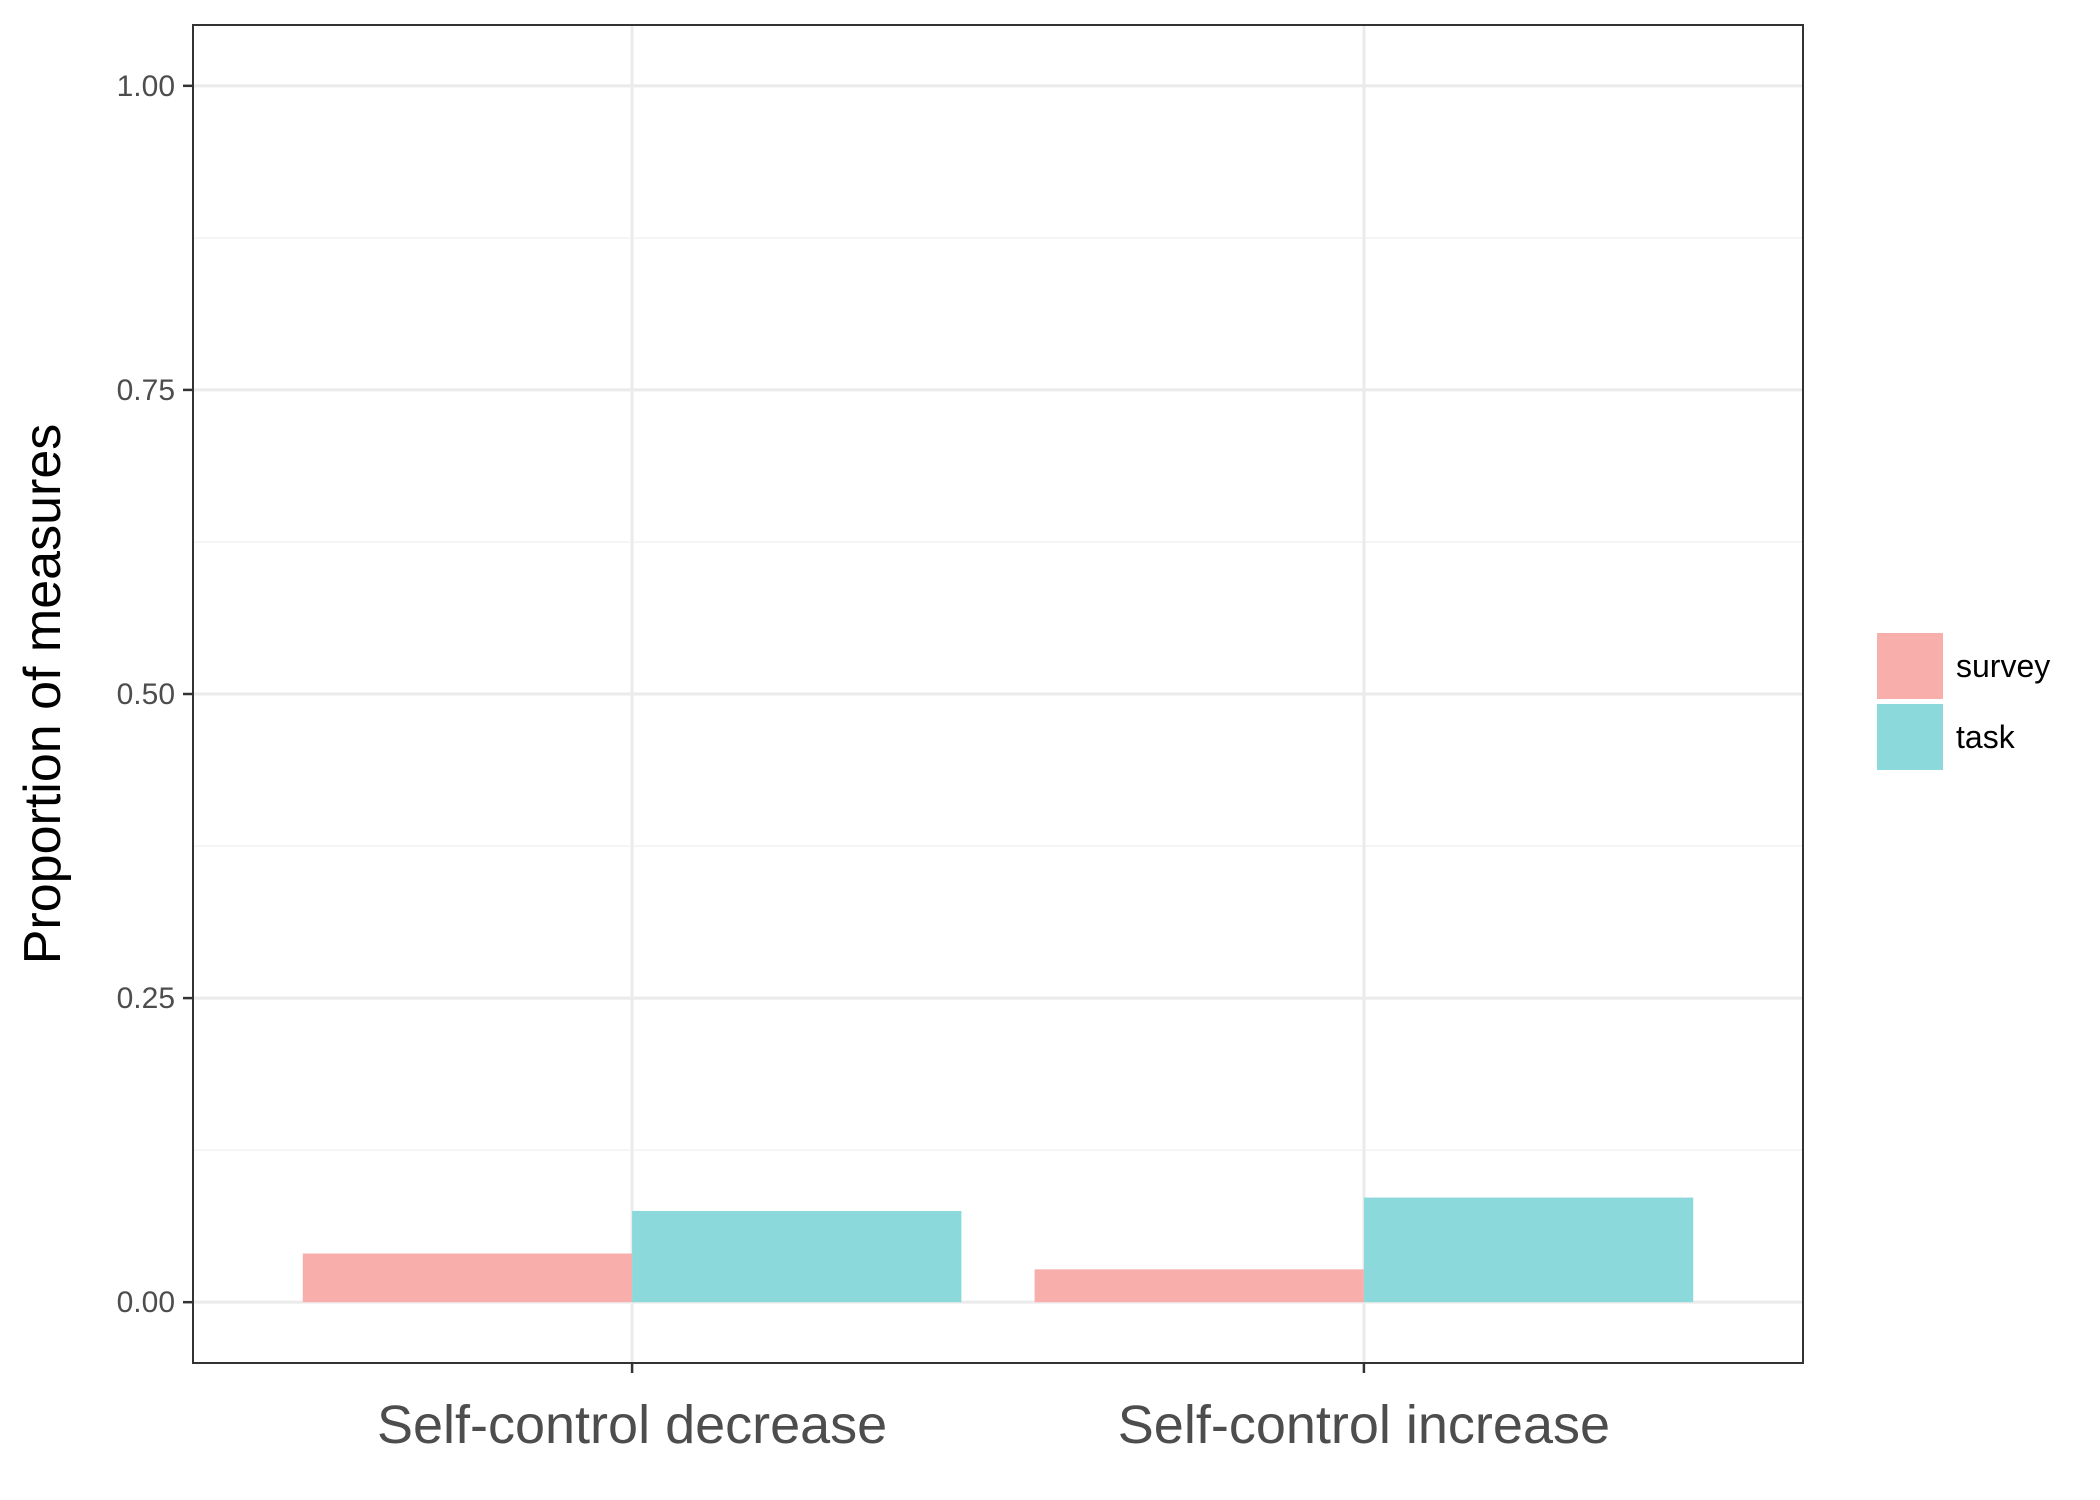 Image resolution: width=2100 pixels, height=1500 pixels. Describe the element at coordinates (1910, 666) in the screenshot. I see `legend-key-survey` at that location.